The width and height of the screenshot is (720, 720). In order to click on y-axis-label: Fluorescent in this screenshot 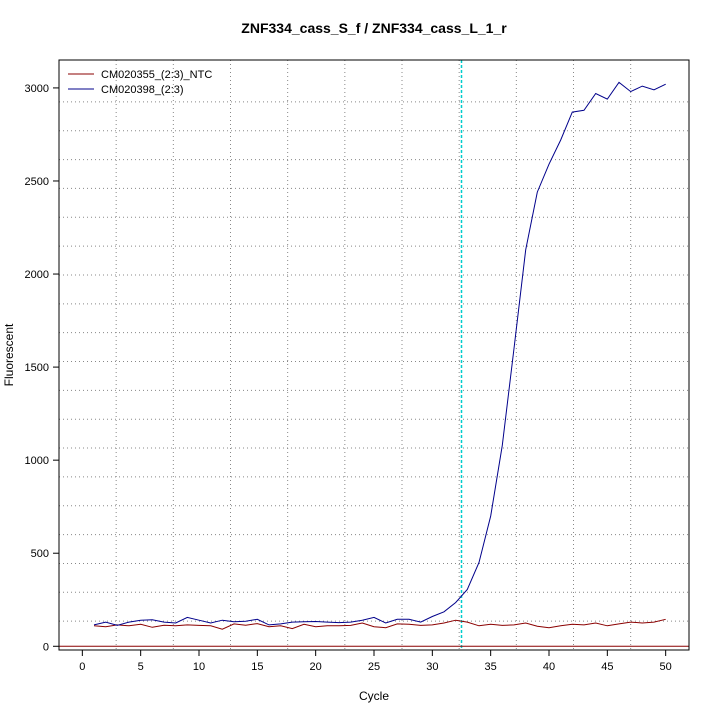, I will do `click(9, 354)`.